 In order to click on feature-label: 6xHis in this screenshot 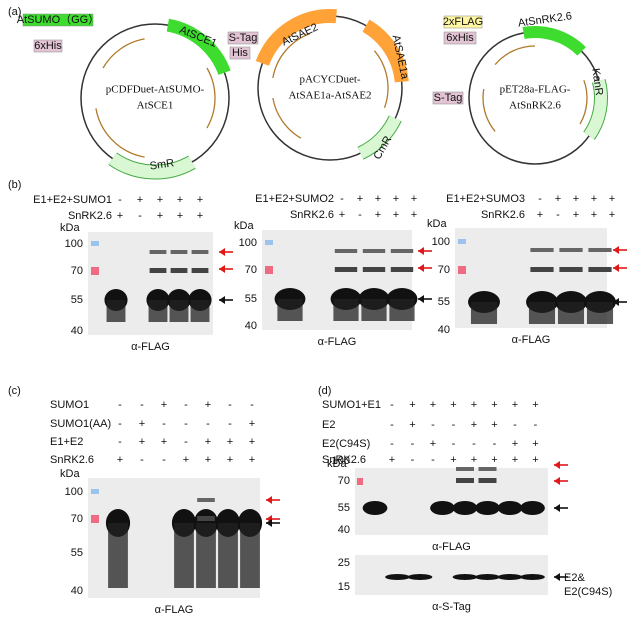, I will do `click(48, 46)`.